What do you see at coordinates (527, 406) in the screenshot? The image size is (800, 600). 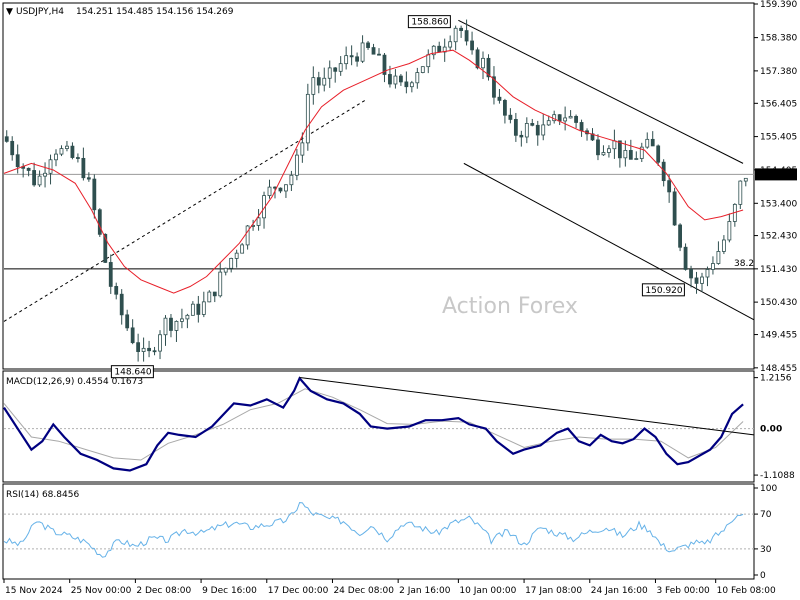 I see `macd-trendline` at bounding box center [527, 406].